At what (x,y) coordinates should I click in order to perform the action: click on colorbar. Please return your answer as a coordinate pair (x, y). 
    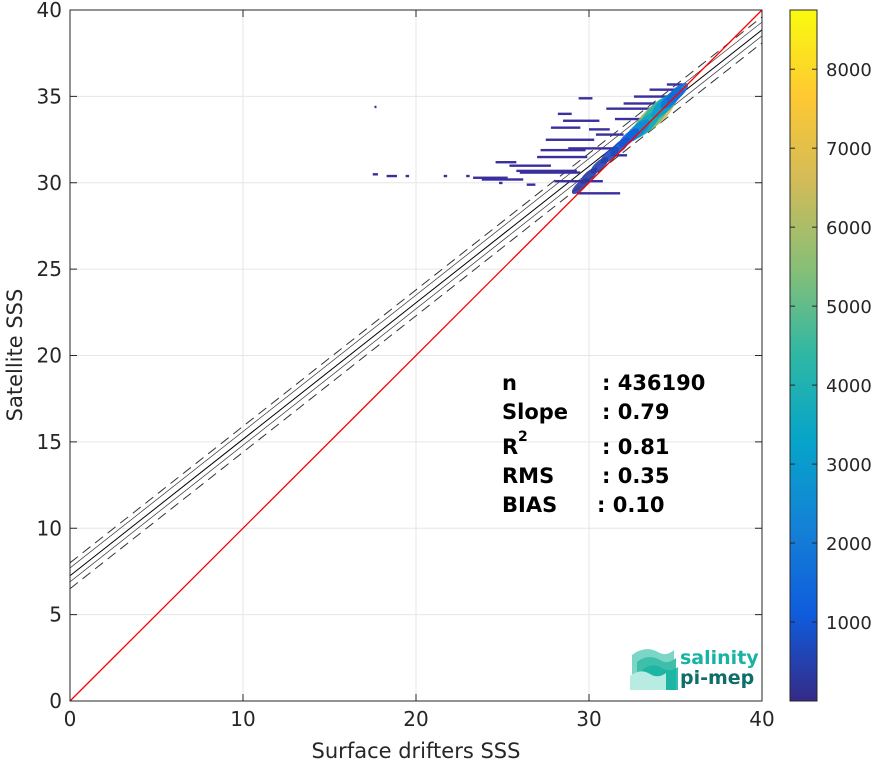
    Looking at the image, I should click on (803, 355).